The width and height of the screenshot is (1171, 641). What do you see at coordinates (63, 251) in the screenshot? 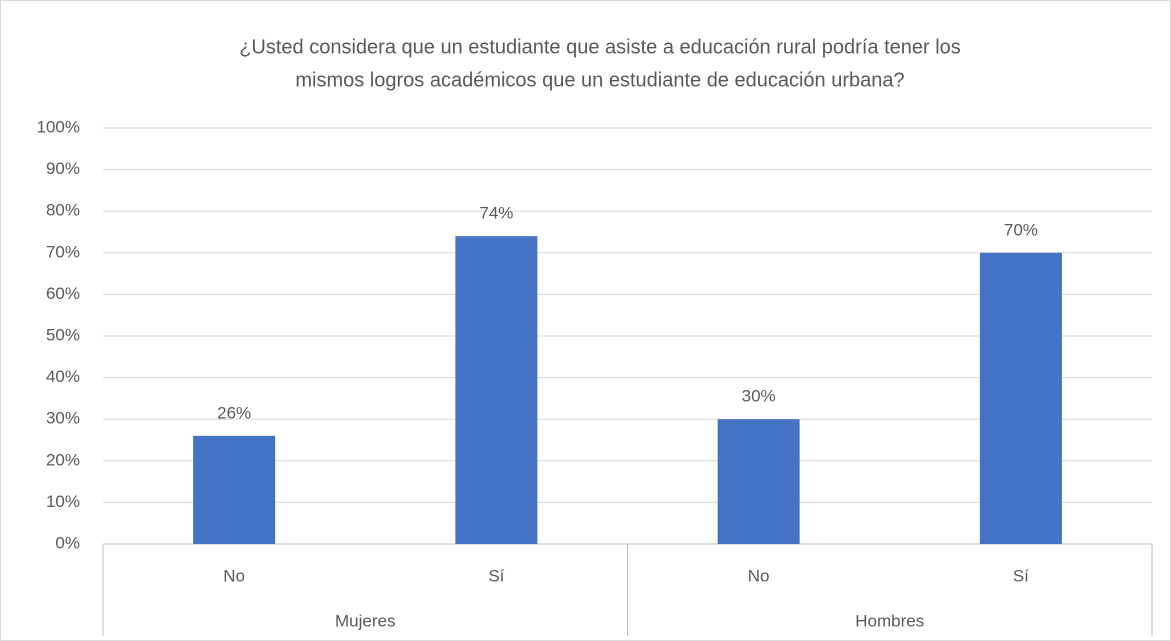
I see `y-tick-label: 70%` at bounding box center [63, 251].